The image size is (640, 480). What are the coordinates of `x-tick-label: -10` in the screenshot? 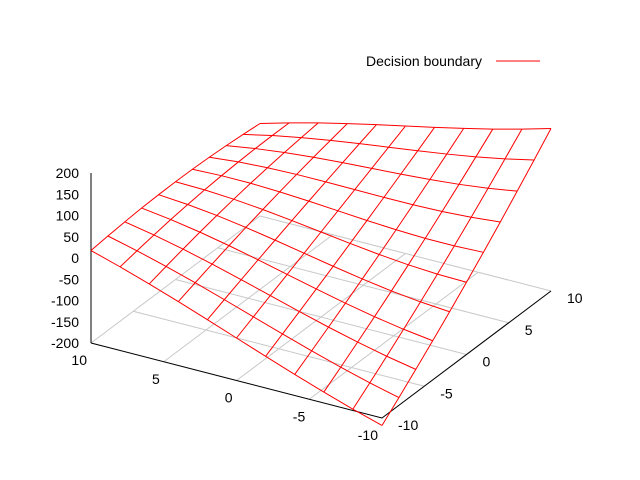 It's located at (368, 435).